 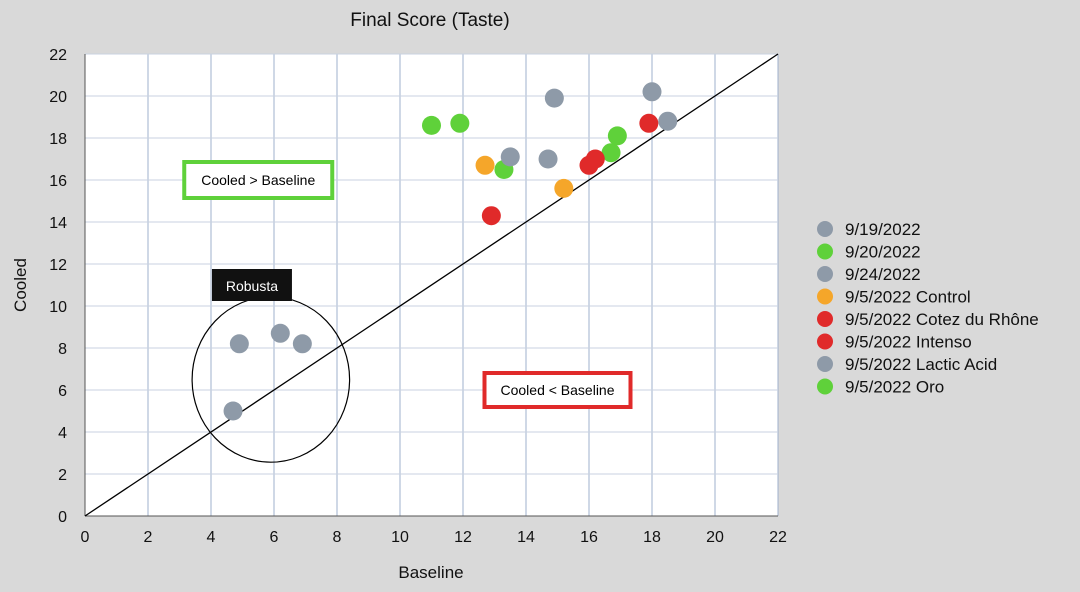 I want to click on y-tick-label: 18, so click(x=58, y=139).